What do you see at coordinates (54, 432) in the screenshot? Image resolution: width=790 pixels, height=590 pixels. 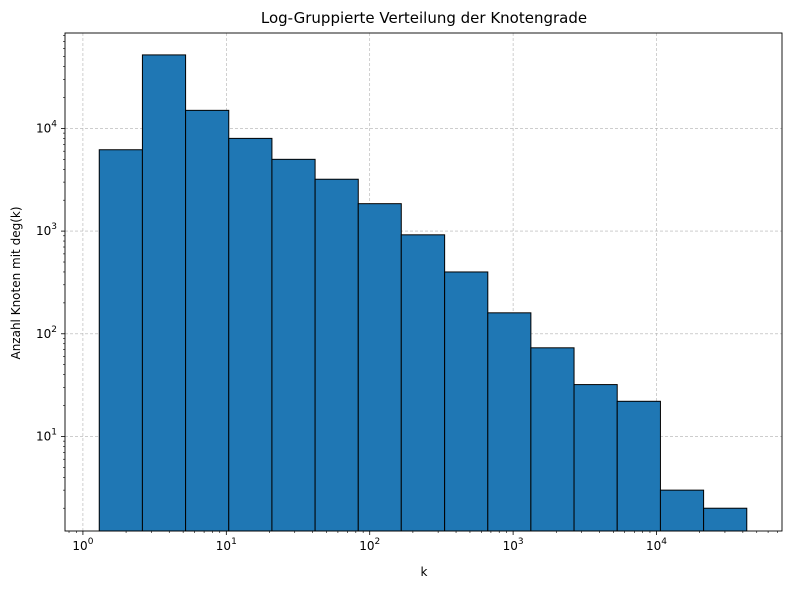 I see `y-tick-exponent: 1` at bounding box center [54, 432].